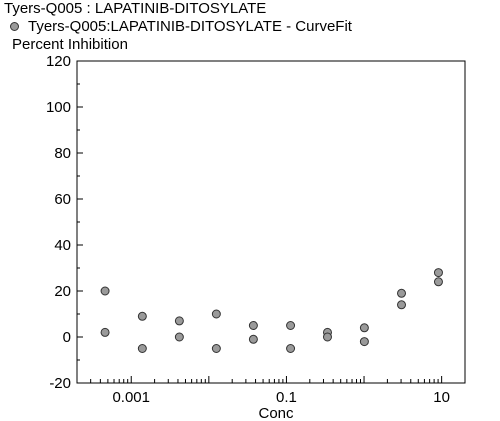 The image size is (500, 421). Describe the element at coordinates (286, 397) in the screenshot. I see `x-tick-label: 0.1` at that location.